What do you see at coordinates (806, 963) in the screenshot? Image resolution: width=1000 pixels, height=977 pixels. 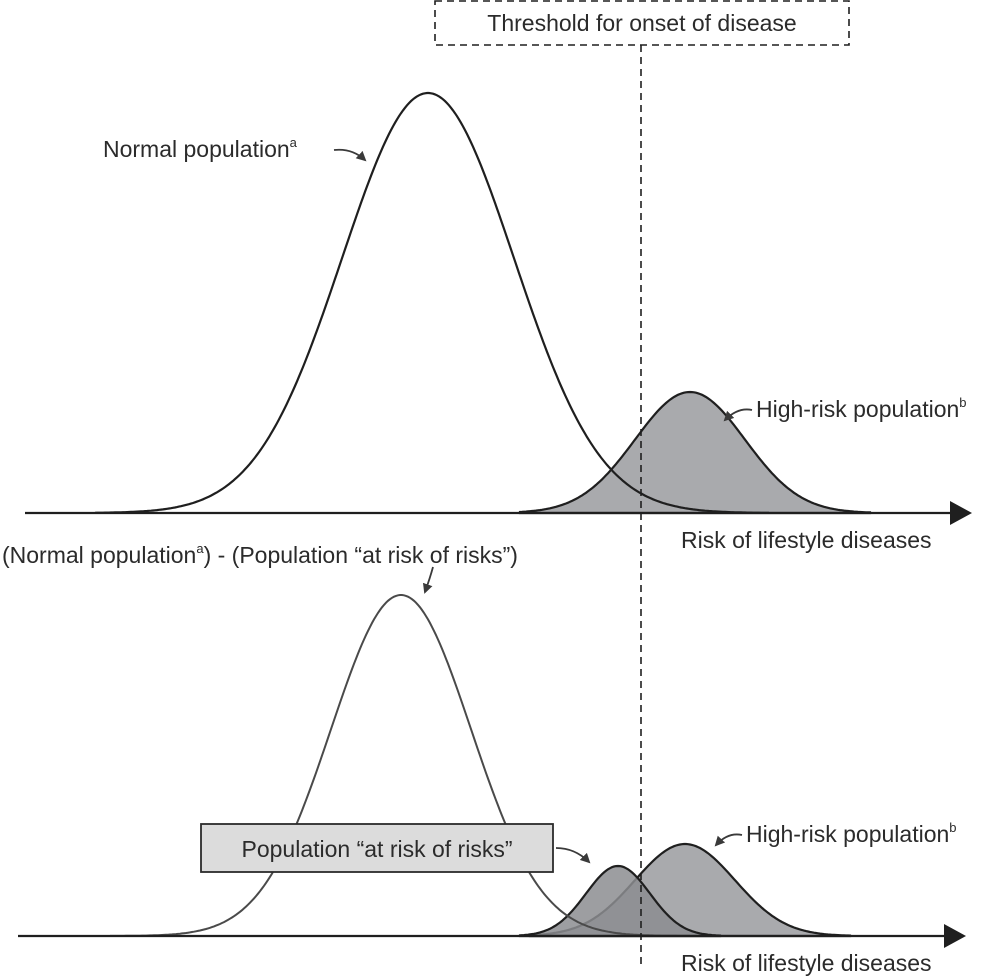 I see `bottom-axis-label: Risk of lifestyle diseases` at bounding box center [806, 963].